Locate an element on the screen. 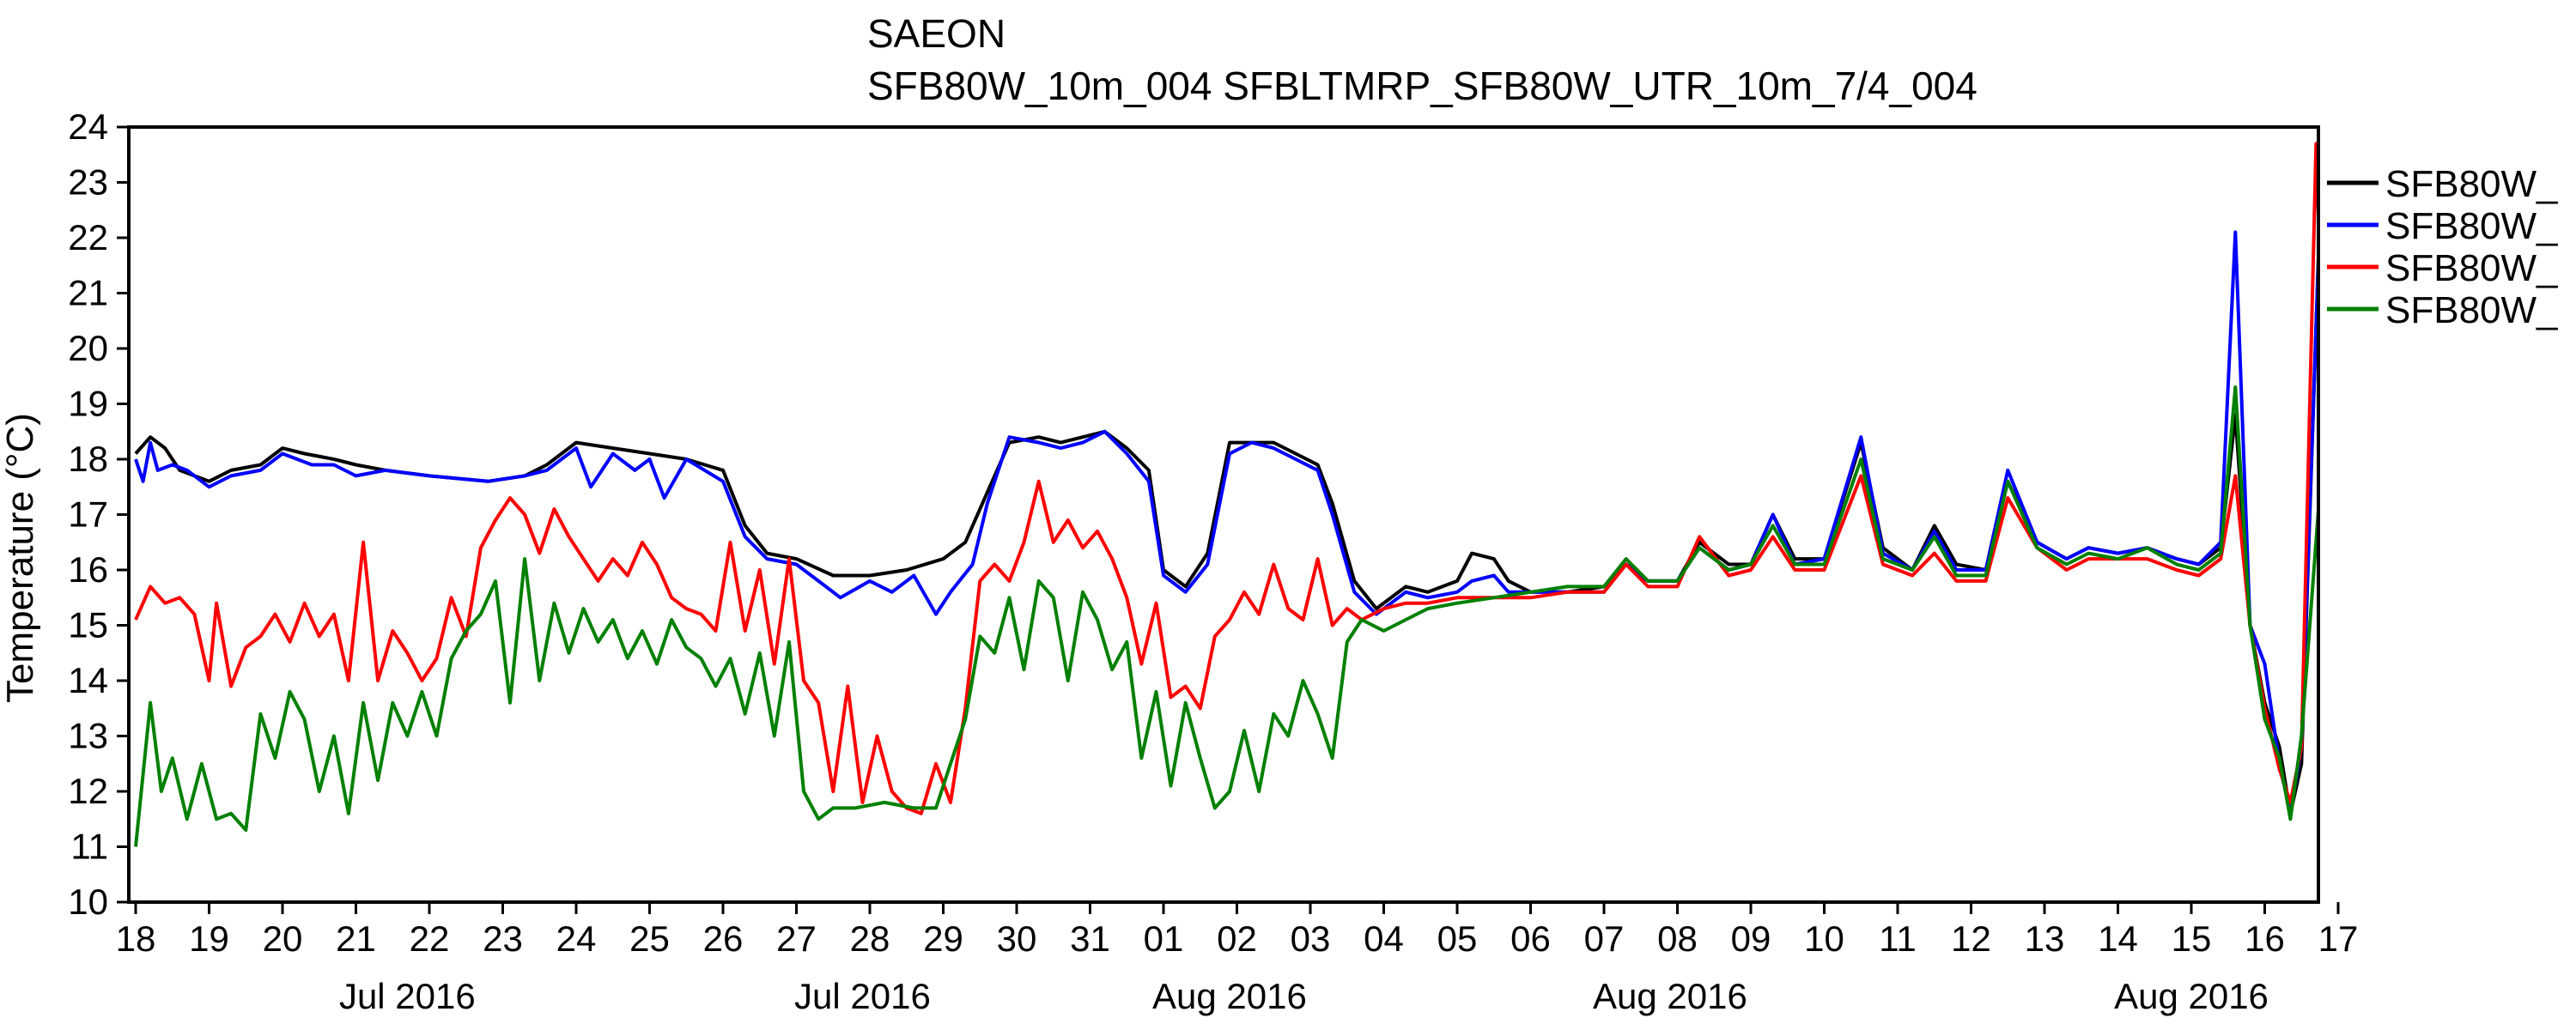 The height and width of the screenshot is (1030, 2576). x-tick-label: 11 is located at coordinates (1898, 938).